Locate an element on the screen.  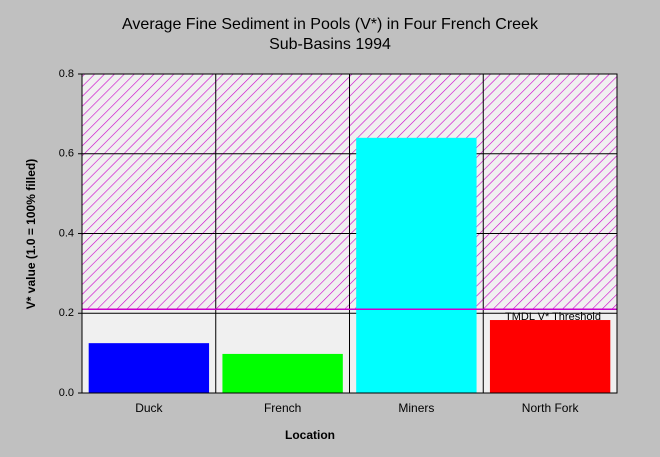
y-axis-label: V* value (1.0 = 100% filled) is located at coordinates (31, 234).